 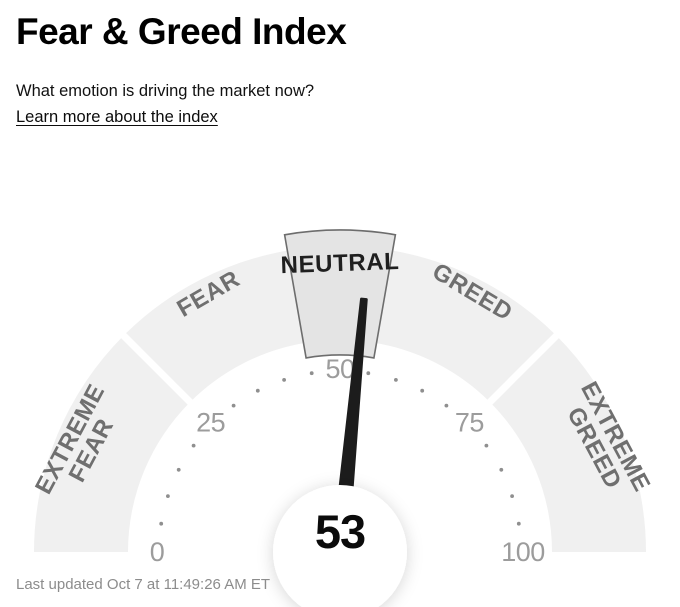 I want to click on gauge-segment-fear, so click(x=215, y=326).